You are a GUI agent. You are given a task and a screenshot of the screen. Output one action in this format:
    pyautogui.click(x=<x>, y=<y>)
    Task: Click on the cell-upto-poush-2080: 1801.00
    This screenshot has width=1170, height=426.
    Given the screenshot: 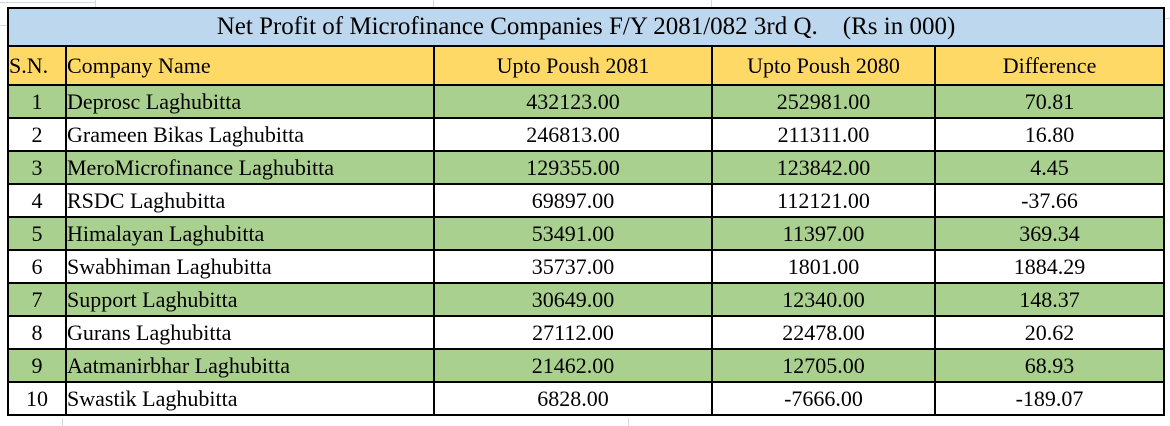 What is the action you would take?
    pyautogui.click(x=823, y=266)
    